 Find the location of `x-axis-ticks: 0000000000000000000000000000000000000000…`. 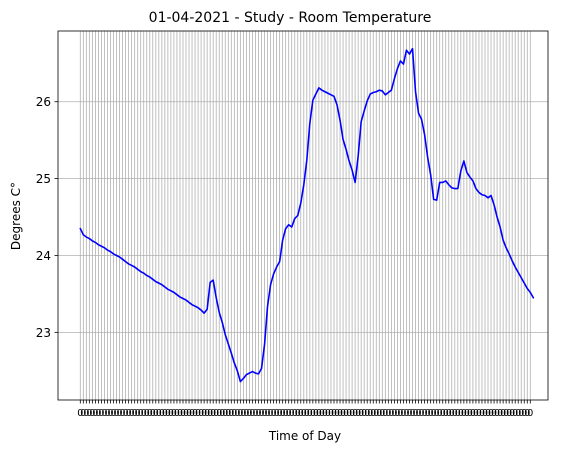

x-axis-ticks: 0000000000000000000000000000000000000000… is located at coordinates (305, 409).